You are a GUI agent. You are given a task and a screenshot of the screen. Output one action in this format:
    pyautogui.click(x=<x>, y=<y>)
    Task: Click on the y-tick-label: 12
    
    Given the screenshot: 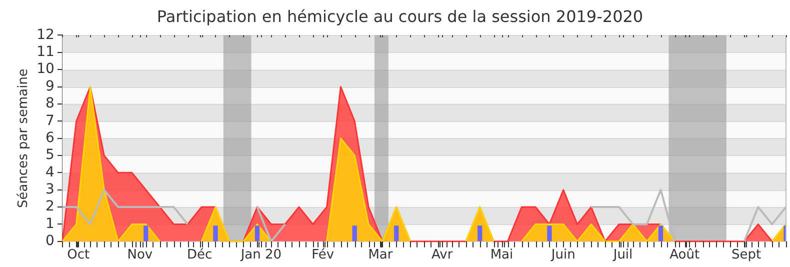 What is the action you would take?
    pyautogui.click(x=45, y=34)
    